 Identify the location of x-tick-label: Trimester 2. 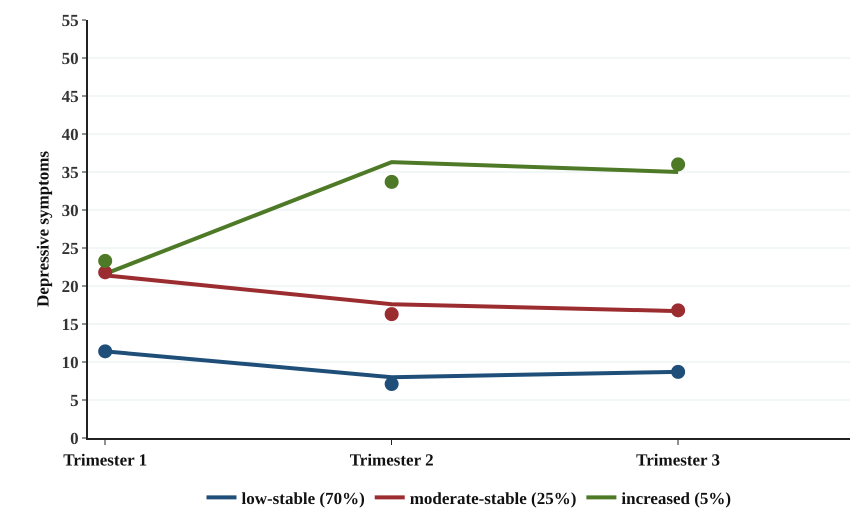
(392, 460).